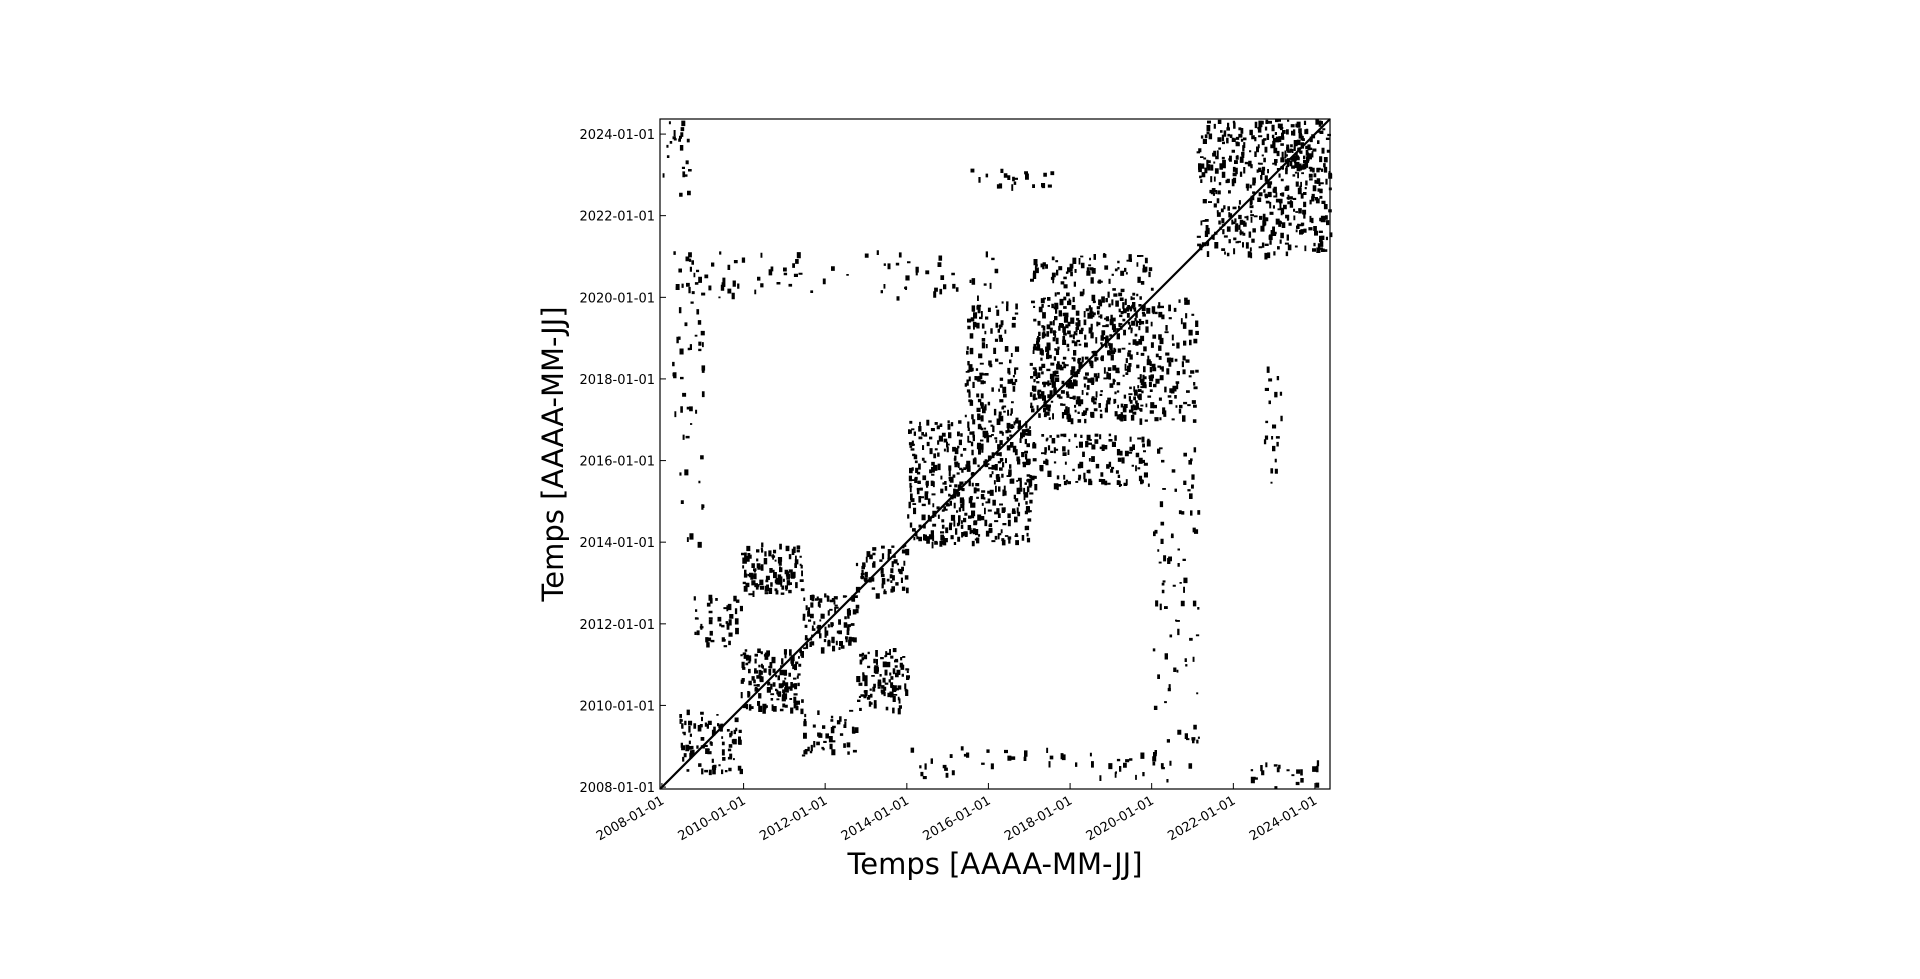  Describe the element at coordinates (617, 380) in the screenshot. I see `y-tick-label-5: 2018-01-01` at that location.